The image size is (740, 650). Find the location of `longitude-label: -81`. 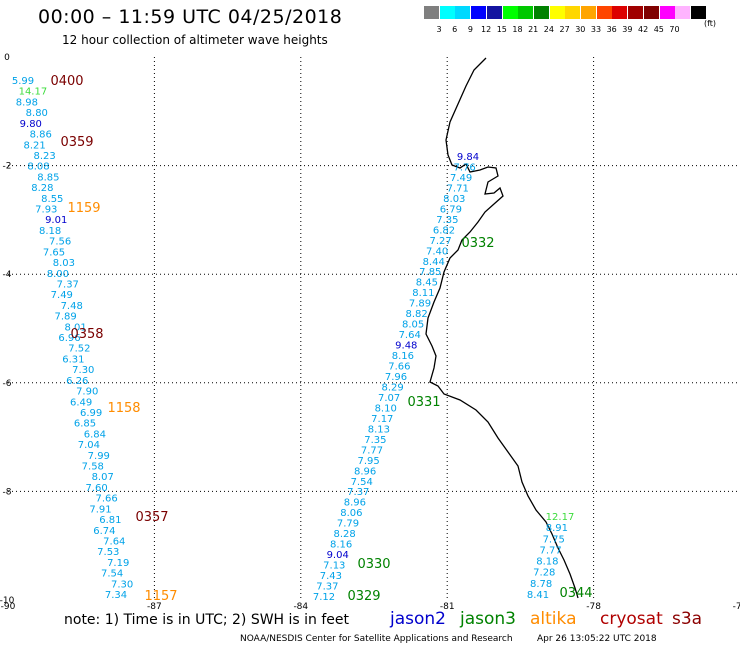

longitude-label: -81 is located at coordinates (447, 607).